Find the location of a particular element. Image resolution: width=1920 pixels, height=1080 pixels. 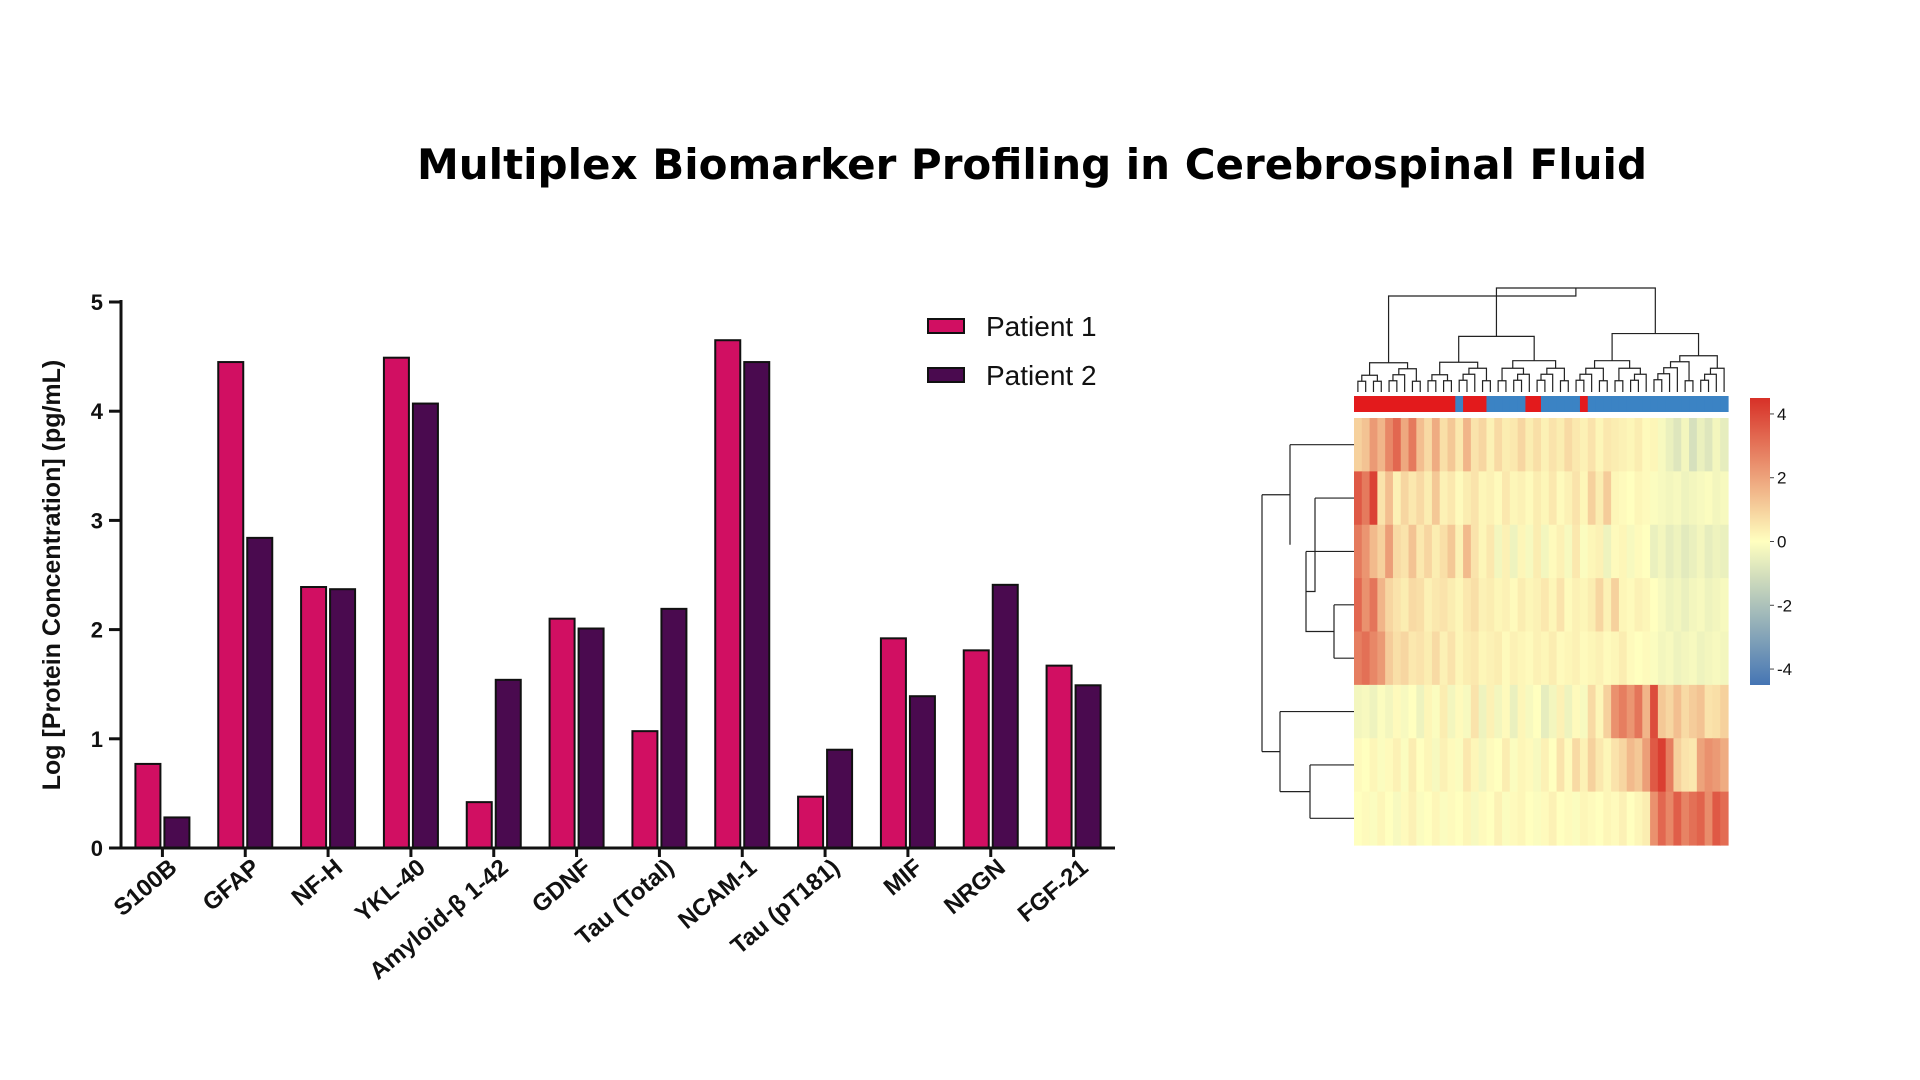

row-dendrogram-branch is located at coordinates (1311, 545).